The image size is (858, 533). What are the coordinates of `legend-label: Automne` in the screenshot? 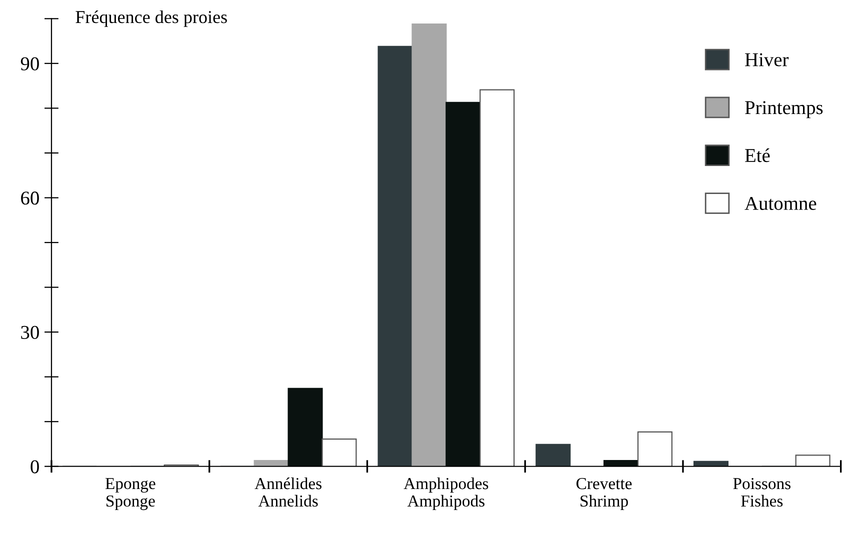 It's located at (780, 203).